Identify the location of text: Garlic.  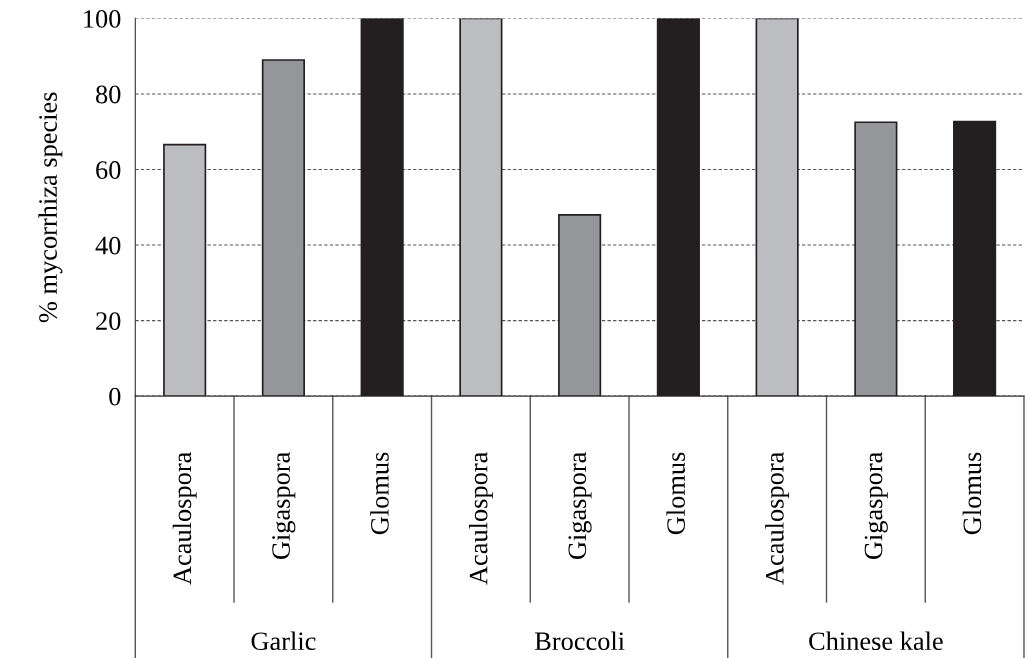
(283, 641).